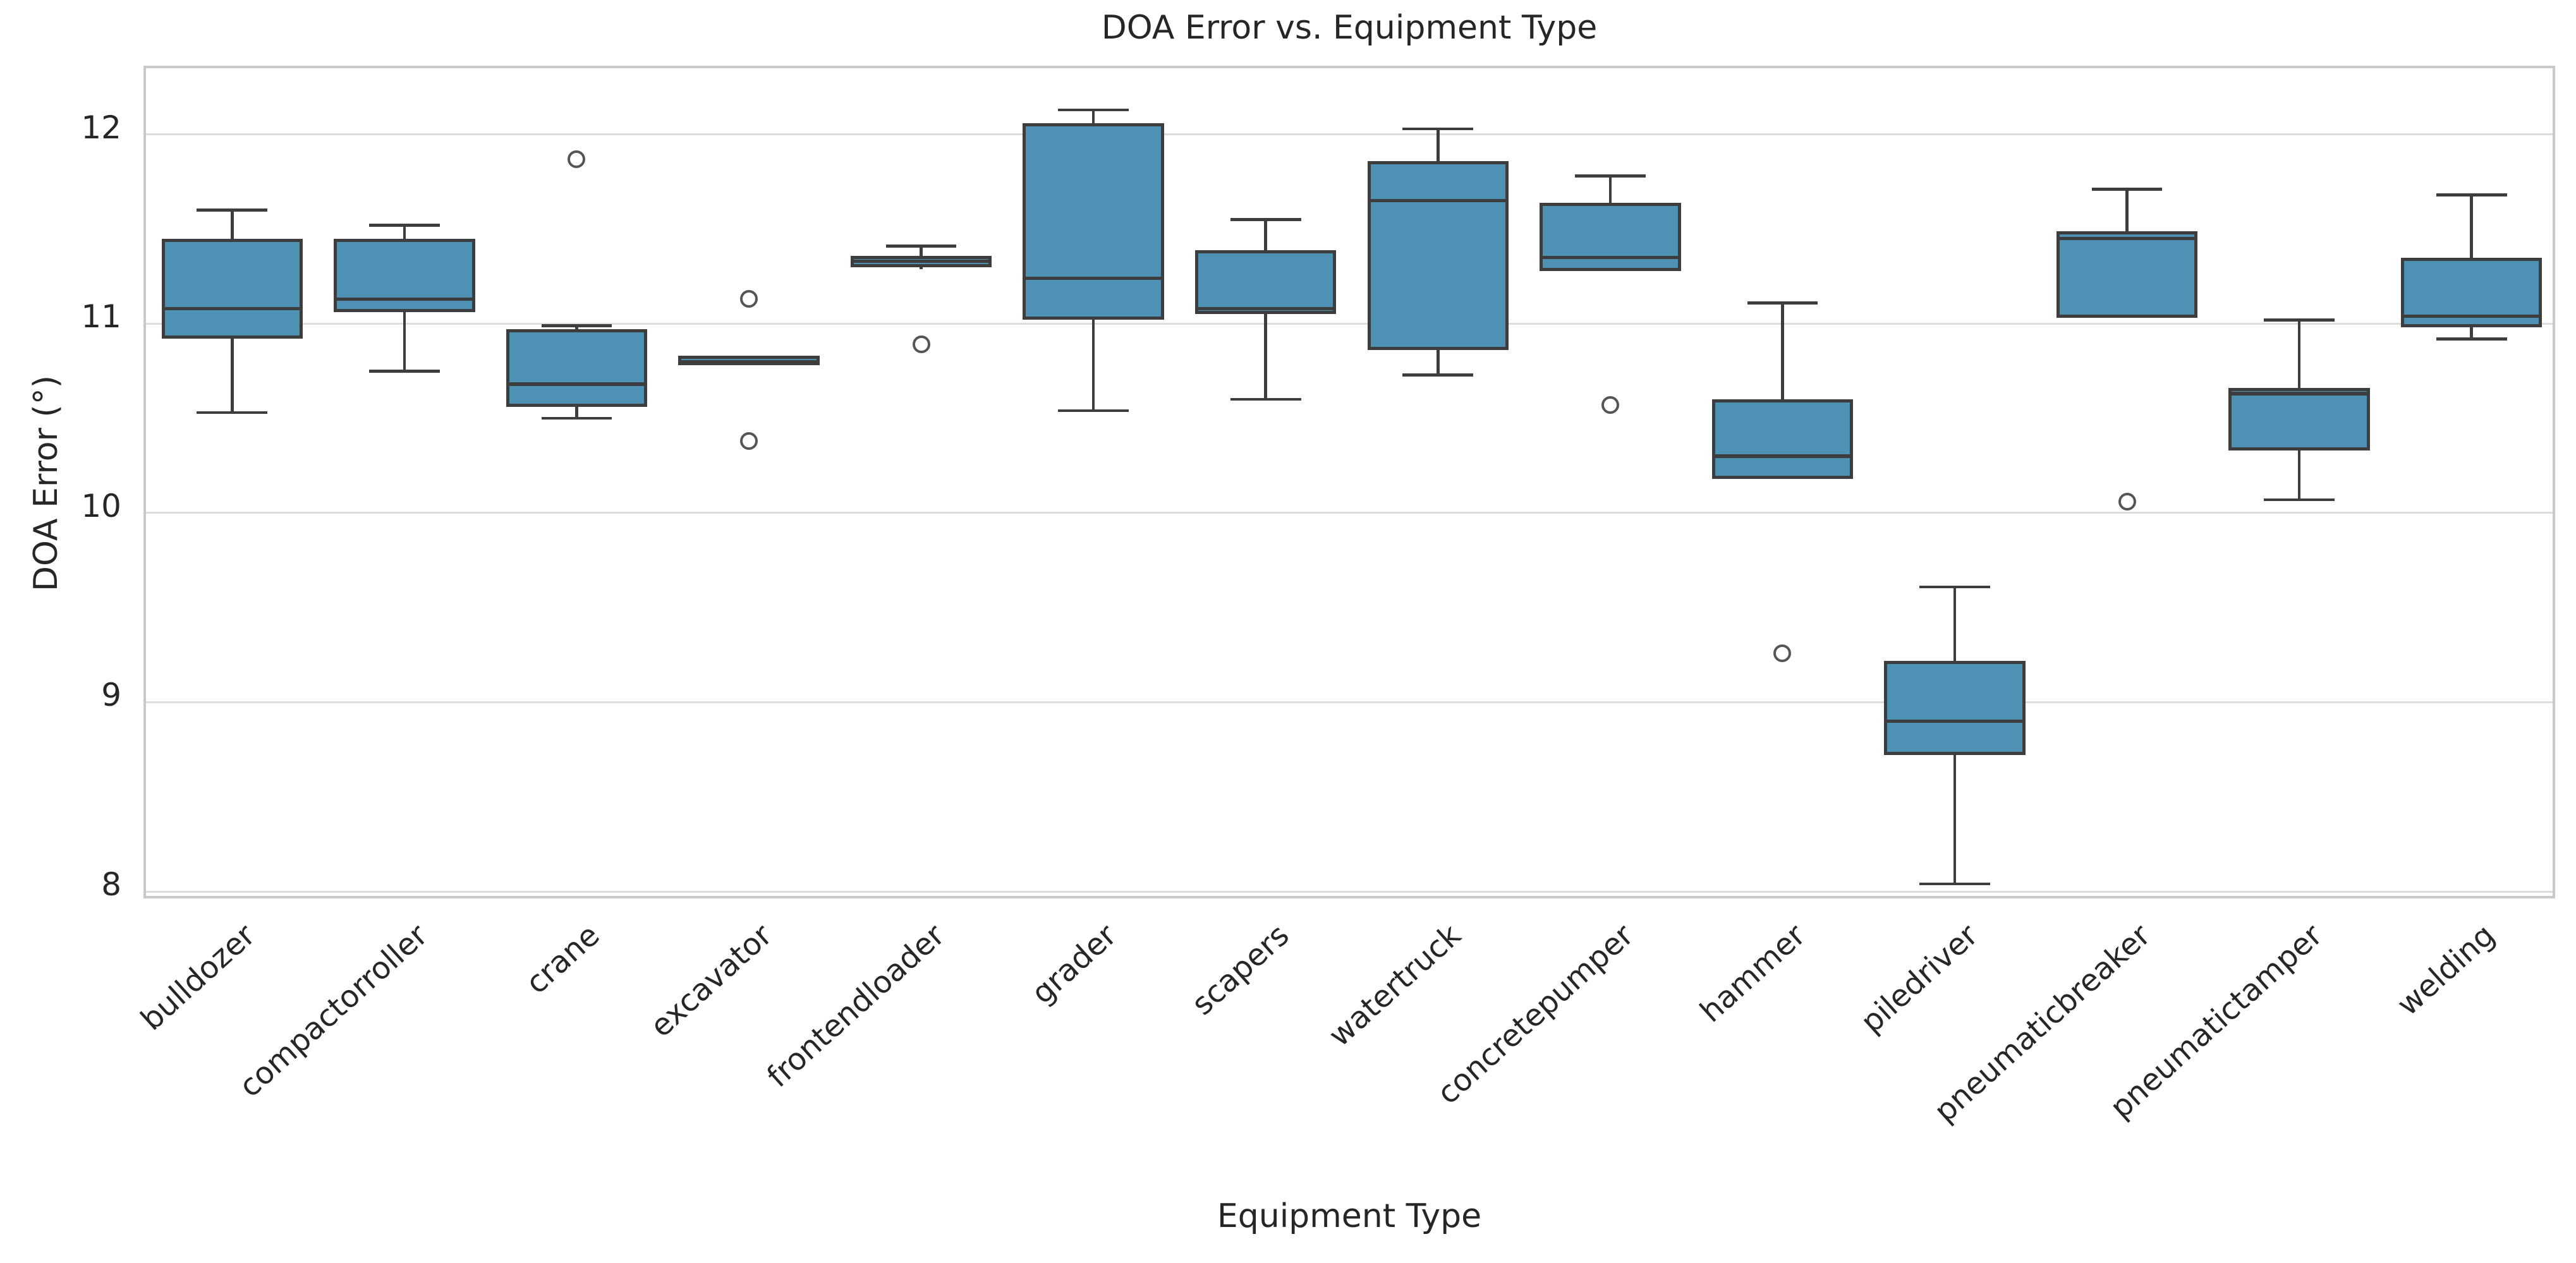 Image resolution: width=2576 pixels, height=1263 pixels. Describe the element at coordinates (563, 959) in the screenshot. I see `x-tick-label: crane` at that location.